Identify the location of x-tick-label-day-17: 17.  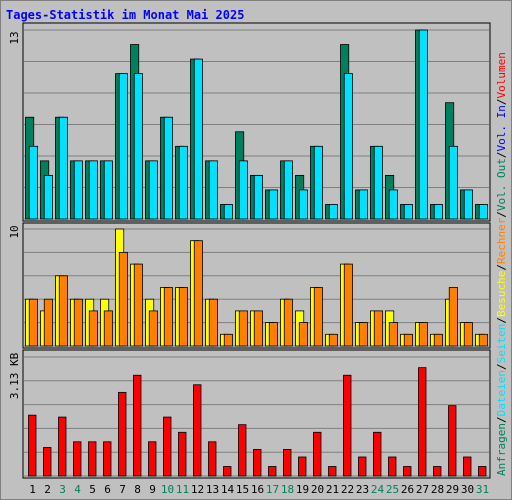
(272, 489).